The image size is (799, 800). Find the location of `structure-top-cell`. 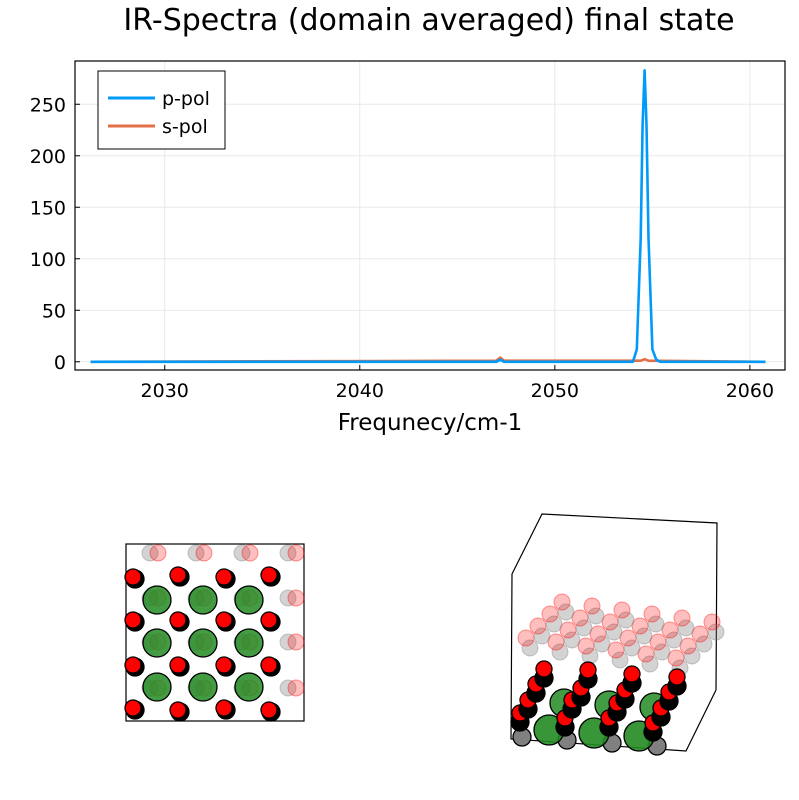

structure-top-cell is located at coordinates (215, 632).